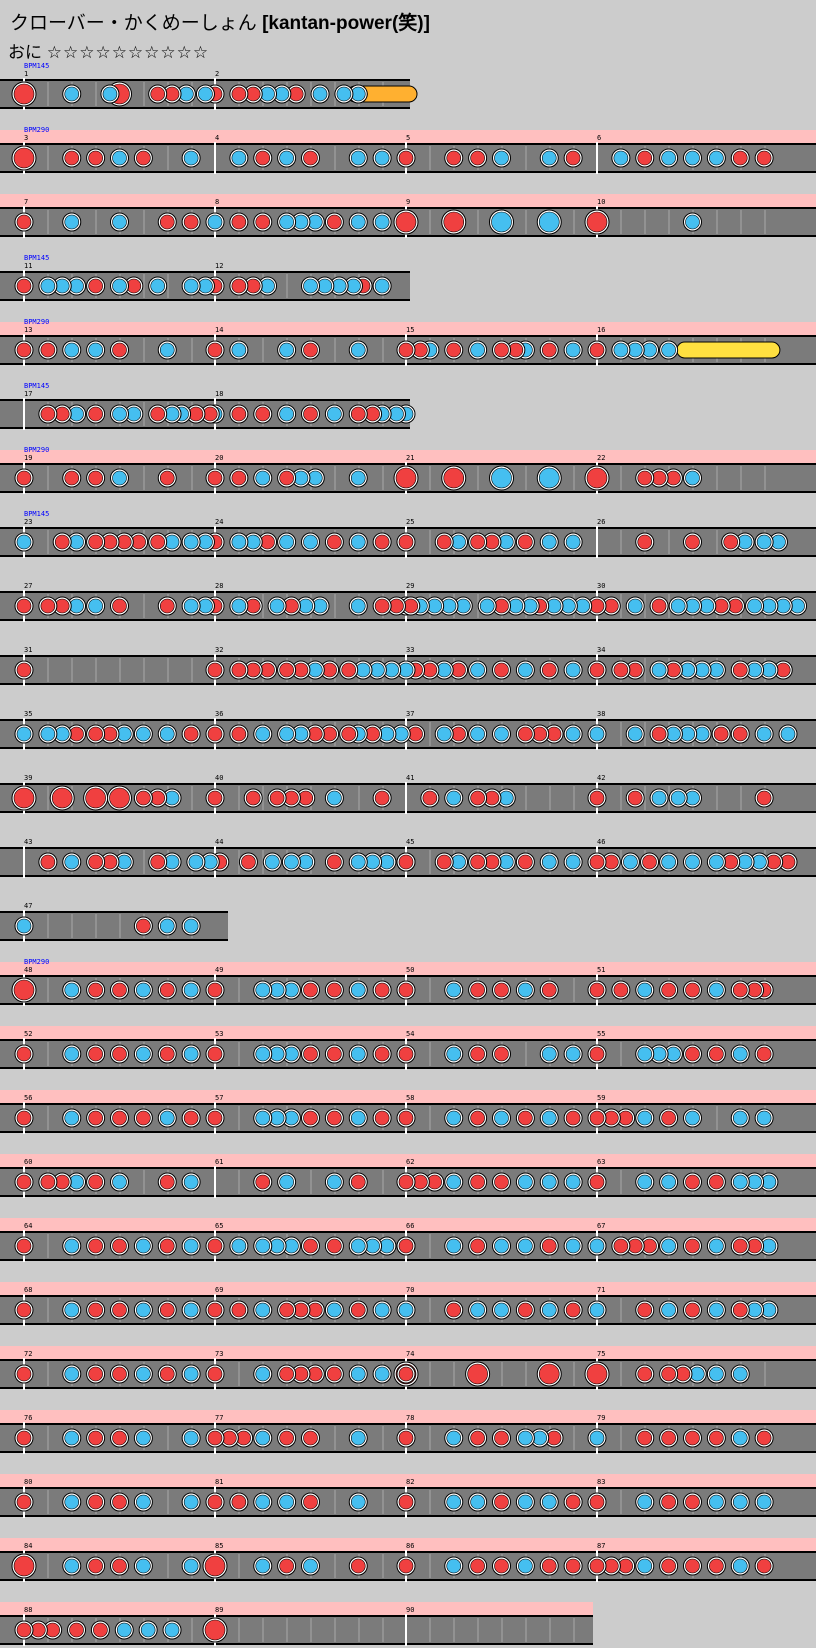 This screenshot has height=1648, width=816. Describe the element at coordinates (410, 650) in the screenshot. I see `bar-number: 33` at that location.